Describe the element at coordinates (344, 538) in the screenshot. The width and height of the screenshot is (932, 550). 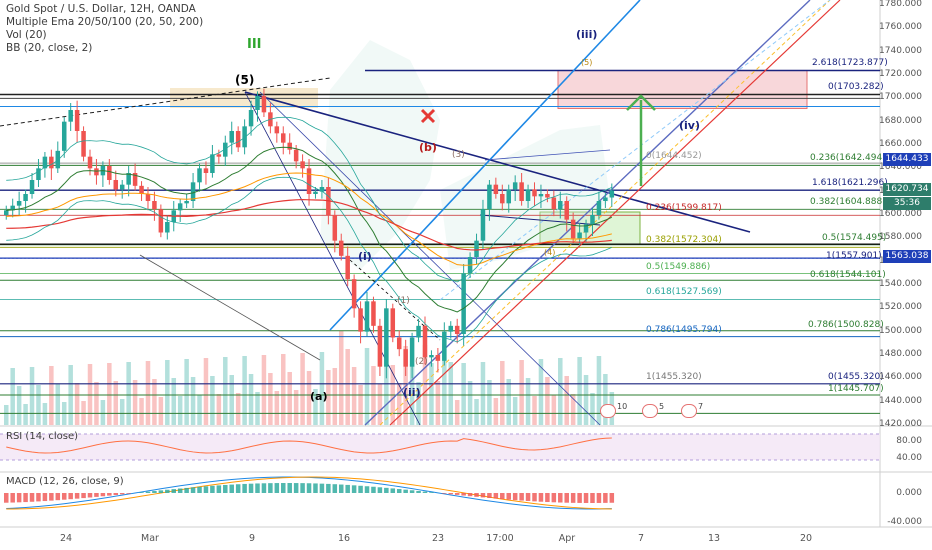
I see `time-tick: 16` at that location.